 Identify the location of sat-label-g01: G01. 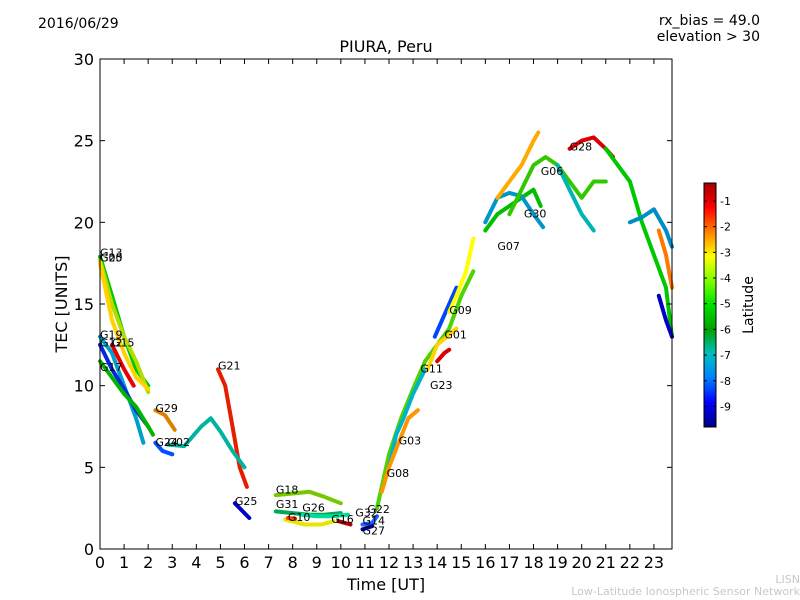
(455, 334).